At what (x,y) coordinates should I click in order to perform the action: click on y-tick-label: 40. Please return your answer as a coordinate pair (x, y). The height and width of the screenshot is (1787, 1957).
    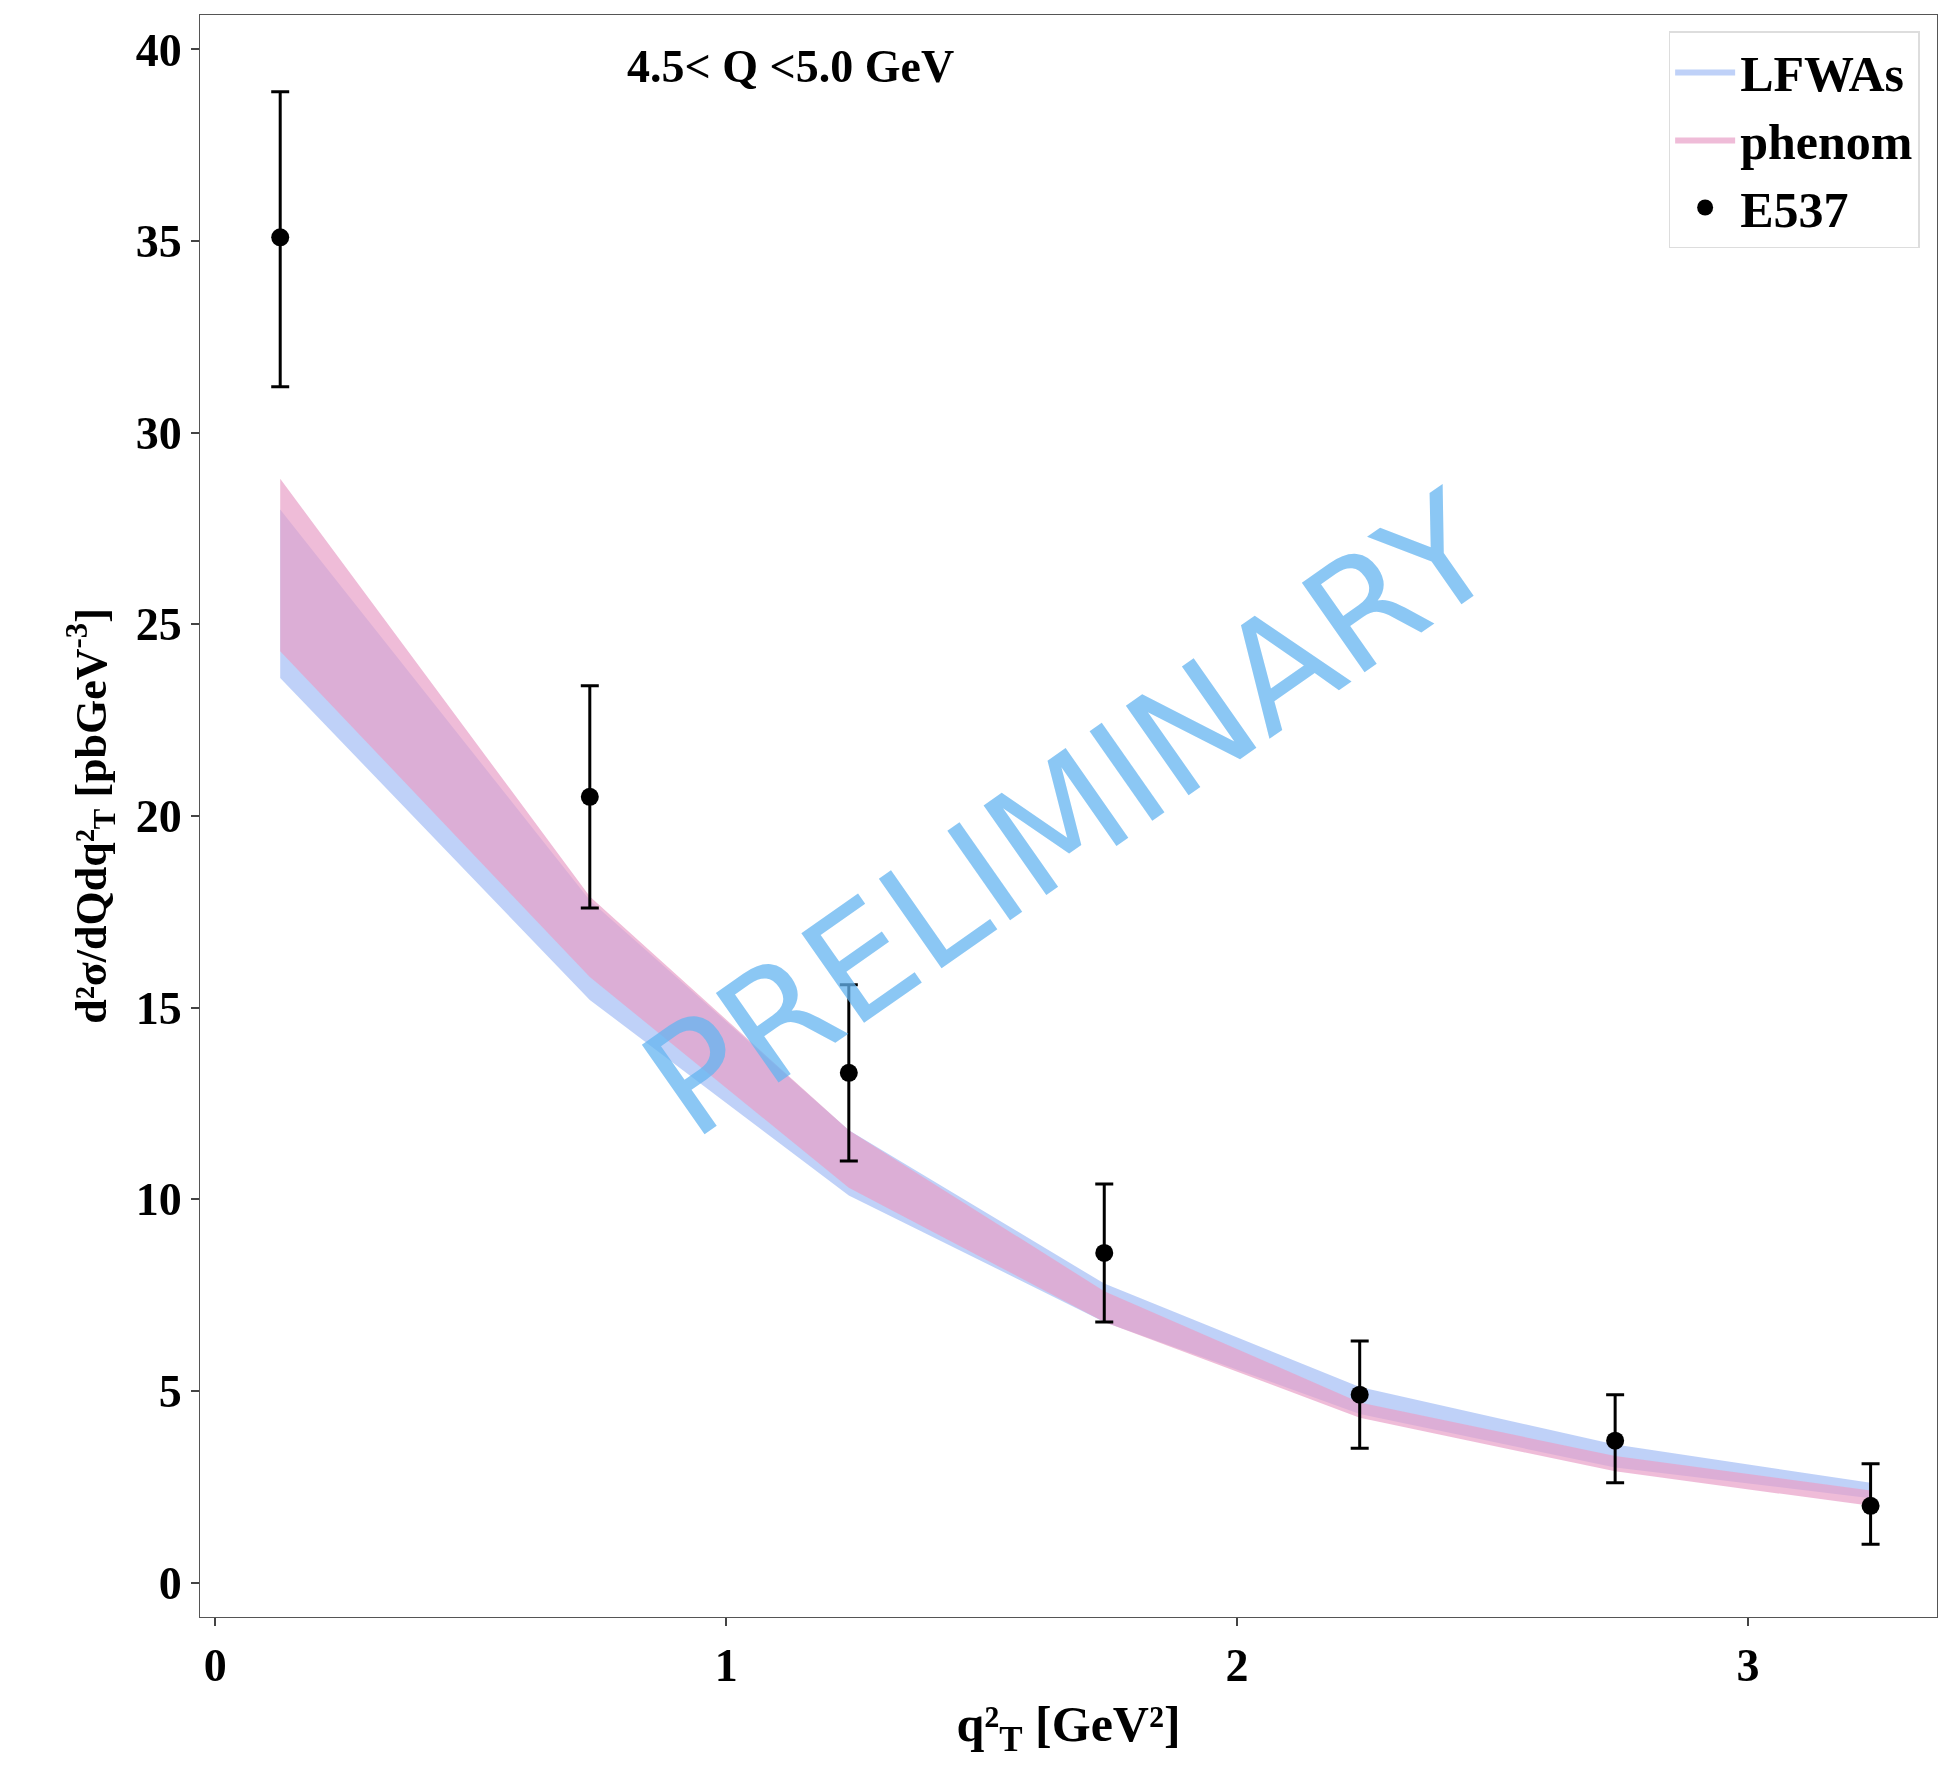
    Looking at the image, I should click on (158, 50).